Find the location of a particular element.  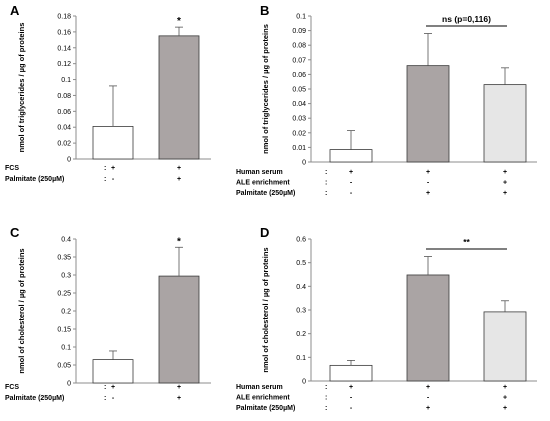

y-tick-label: 0.15 is located at coordinates (64, 330).